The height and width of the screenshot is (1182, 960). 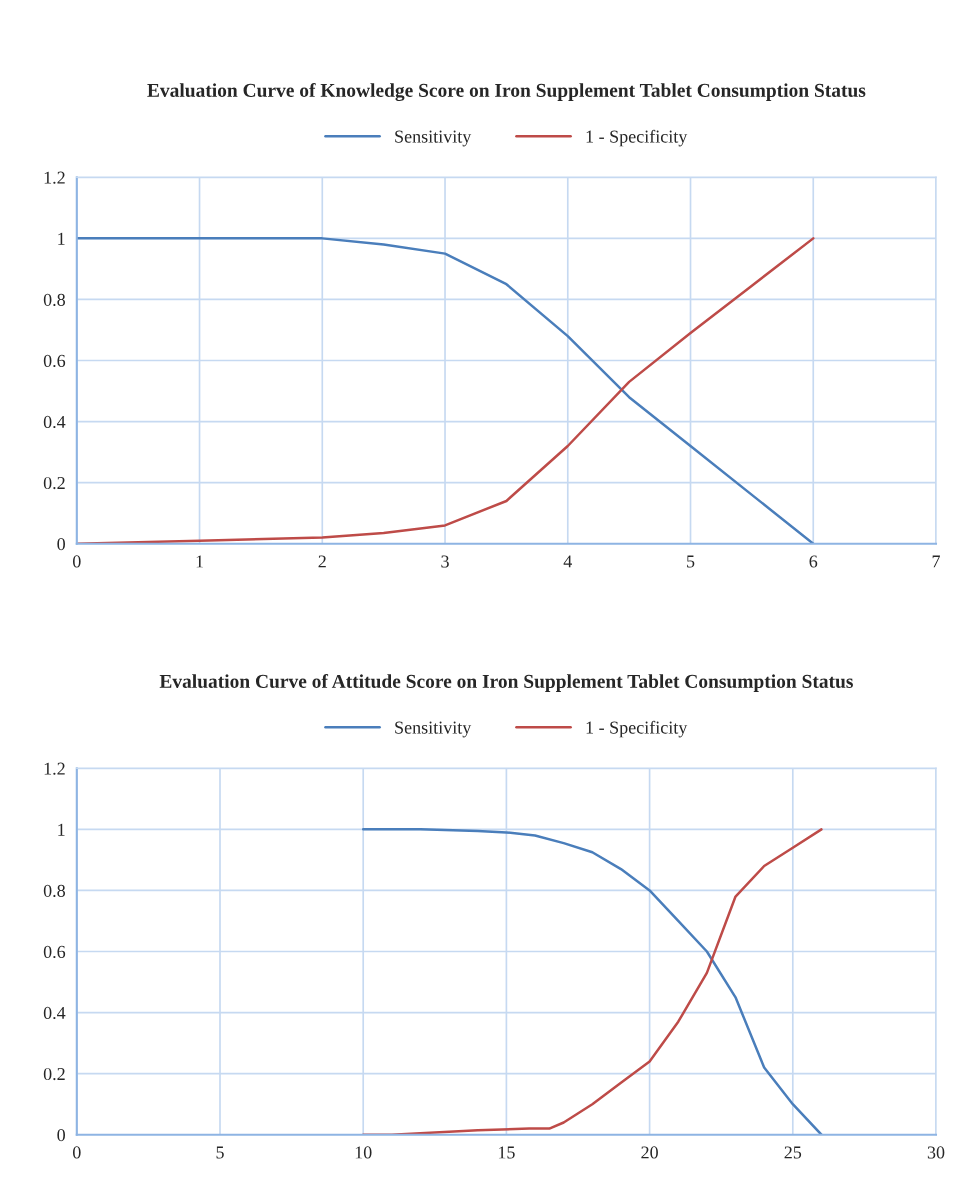 I want to click on line-series, so click(x=592, y=981).